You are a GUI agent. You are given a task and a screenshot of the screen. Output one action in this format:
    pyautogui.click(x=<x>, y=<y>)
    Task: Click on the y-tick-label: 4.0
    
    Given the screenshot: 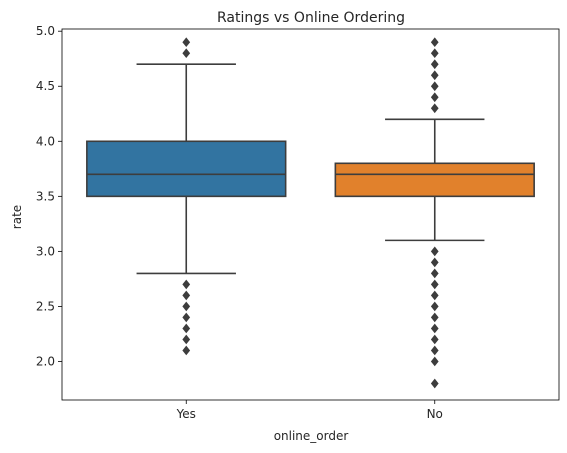 What is the action you would take?
    pyautogui.click(x=45, y=141)
    